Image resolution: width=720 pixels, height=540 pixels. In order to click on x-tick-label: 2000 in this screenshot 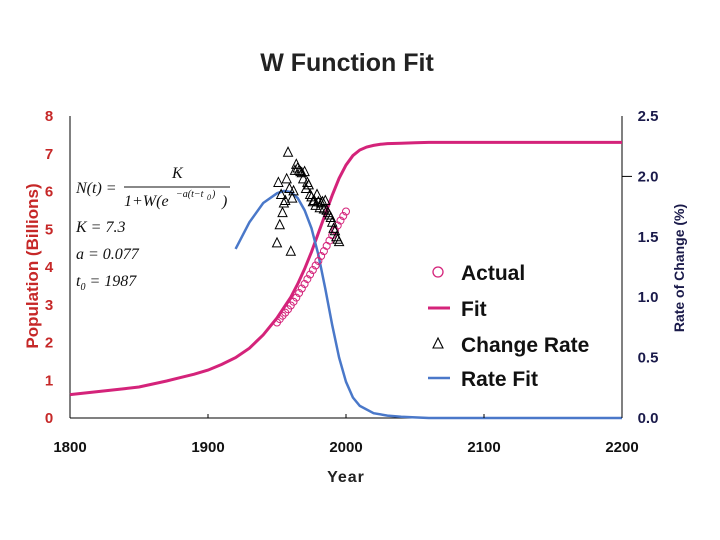, I will do `click(345, 447)`.